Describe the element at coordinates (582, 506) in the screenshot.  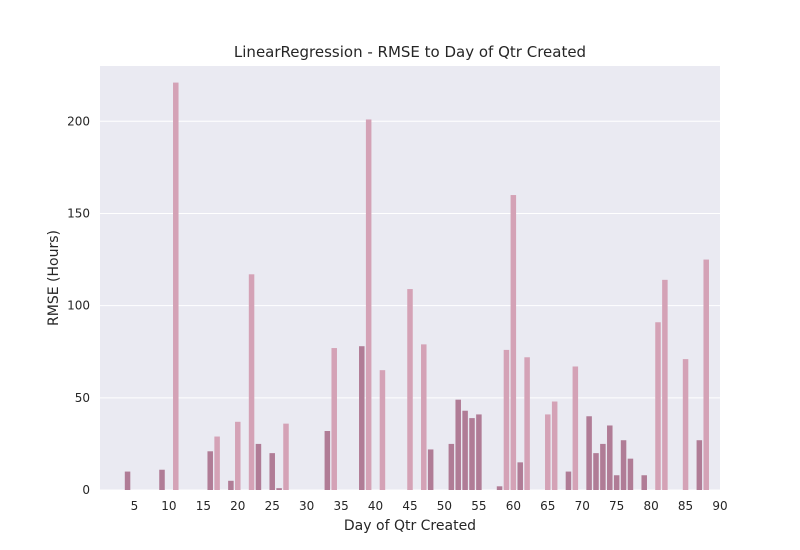
I see `x-tick-label: 70` at that location.